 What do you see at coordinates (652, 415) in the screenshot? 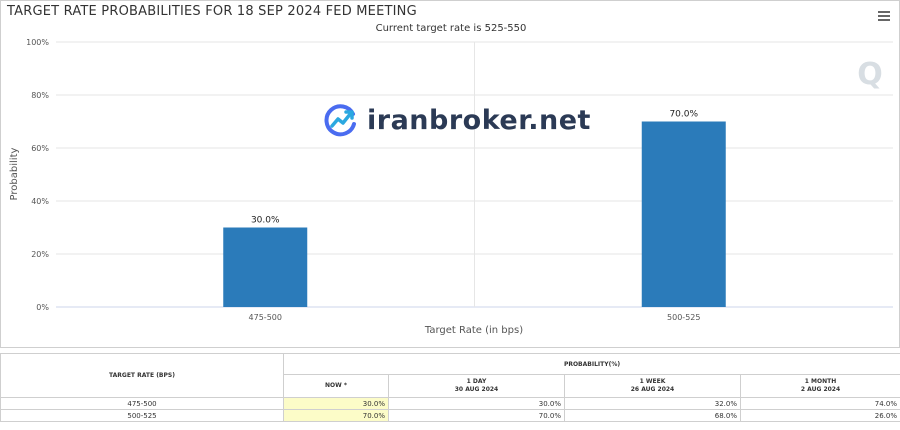
I see `value-cell: 68.0%` at bounding box center [652, 415].